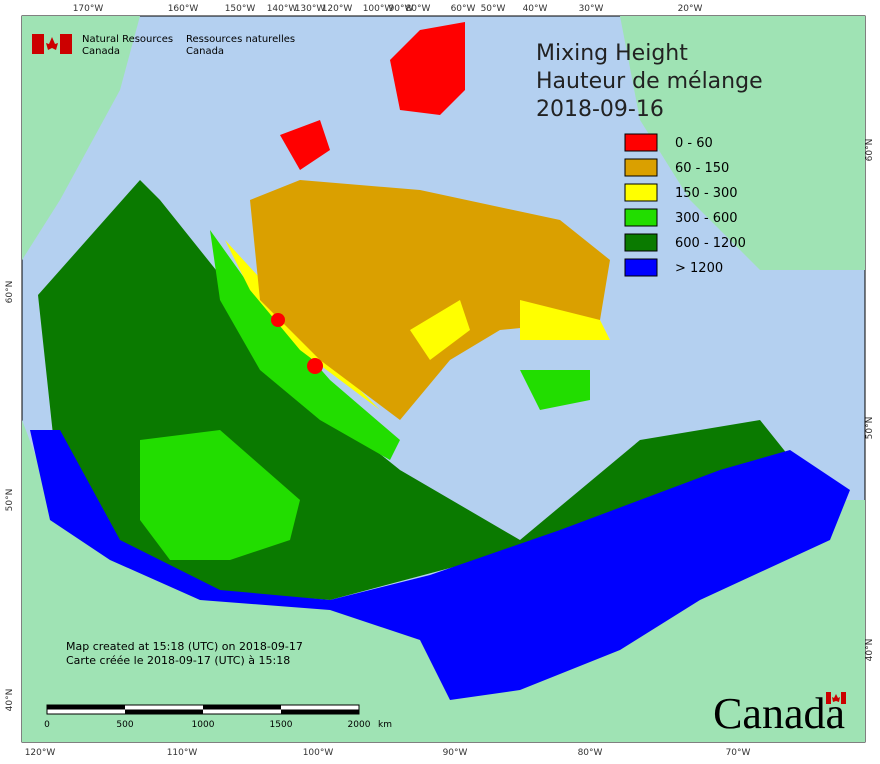 Image resolution: width=880 pixels, height=764 pixels. What do you see at coordinates (281, 725) in the screenshot?
I see `scale-label: 1500` at bounding box center [281, 725].